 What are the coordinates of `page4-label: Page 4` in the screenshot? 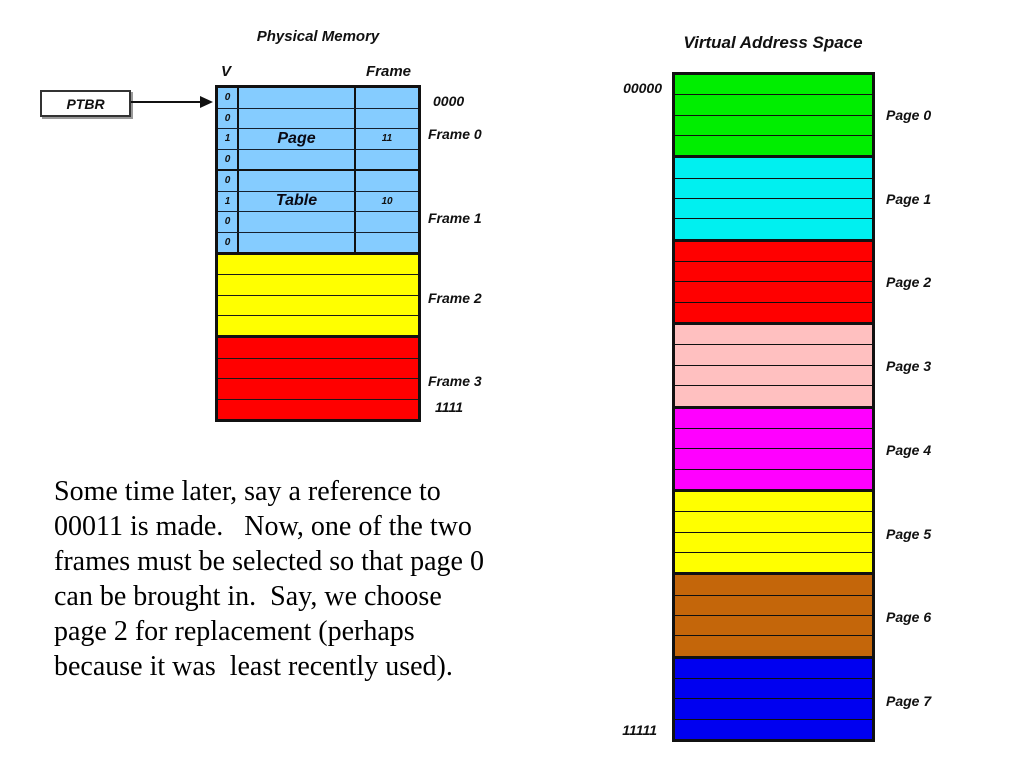 It's located at (909, 450).